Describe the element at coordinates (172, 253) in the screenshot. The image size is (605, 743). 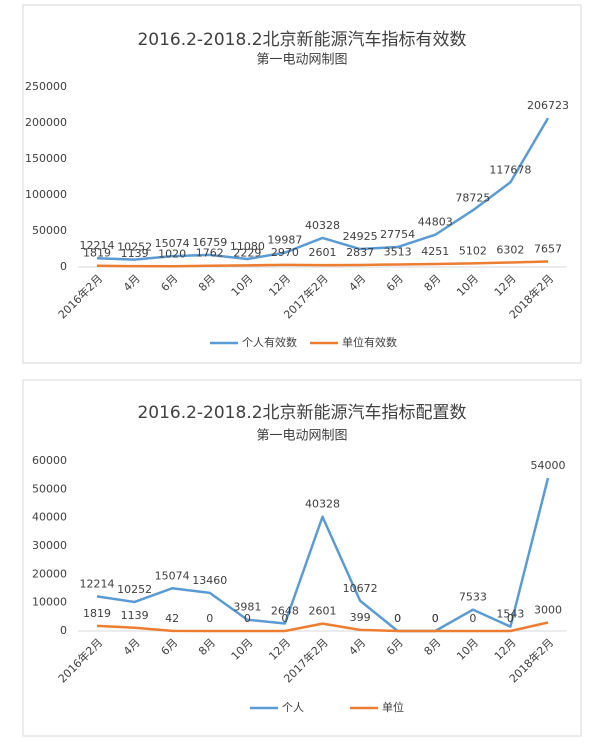
I see `data-label: 1020` at that location.